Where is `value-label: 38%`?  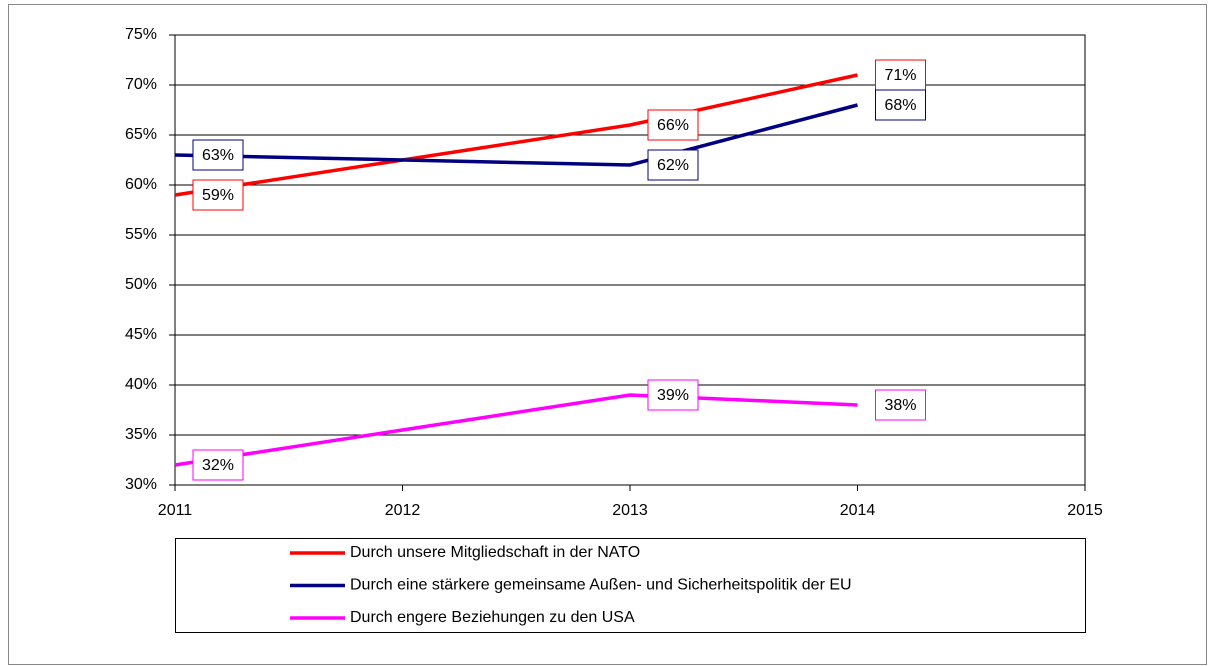 value-label: 38% is located at coordinates (900, 405).